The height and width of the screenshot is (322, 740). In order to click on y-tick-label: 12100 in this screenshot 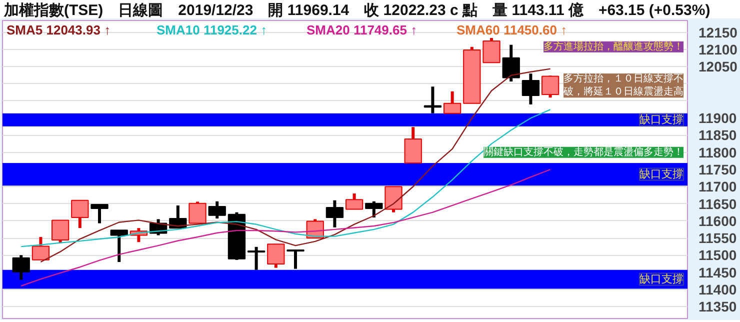, I will do `click(718, 50)`.